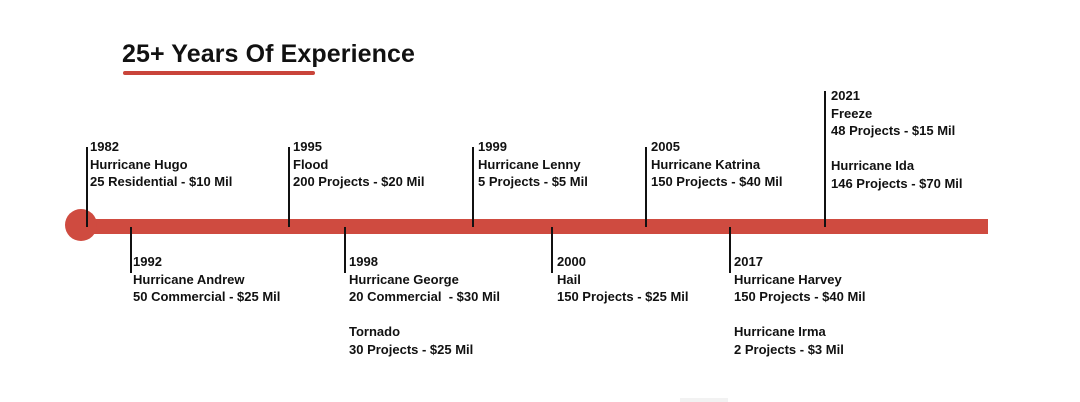 This screenshot has width=1080, height=402. Describe the element at coordinates (289, 187) in the screenshot. I see `tick-1995` at that location.